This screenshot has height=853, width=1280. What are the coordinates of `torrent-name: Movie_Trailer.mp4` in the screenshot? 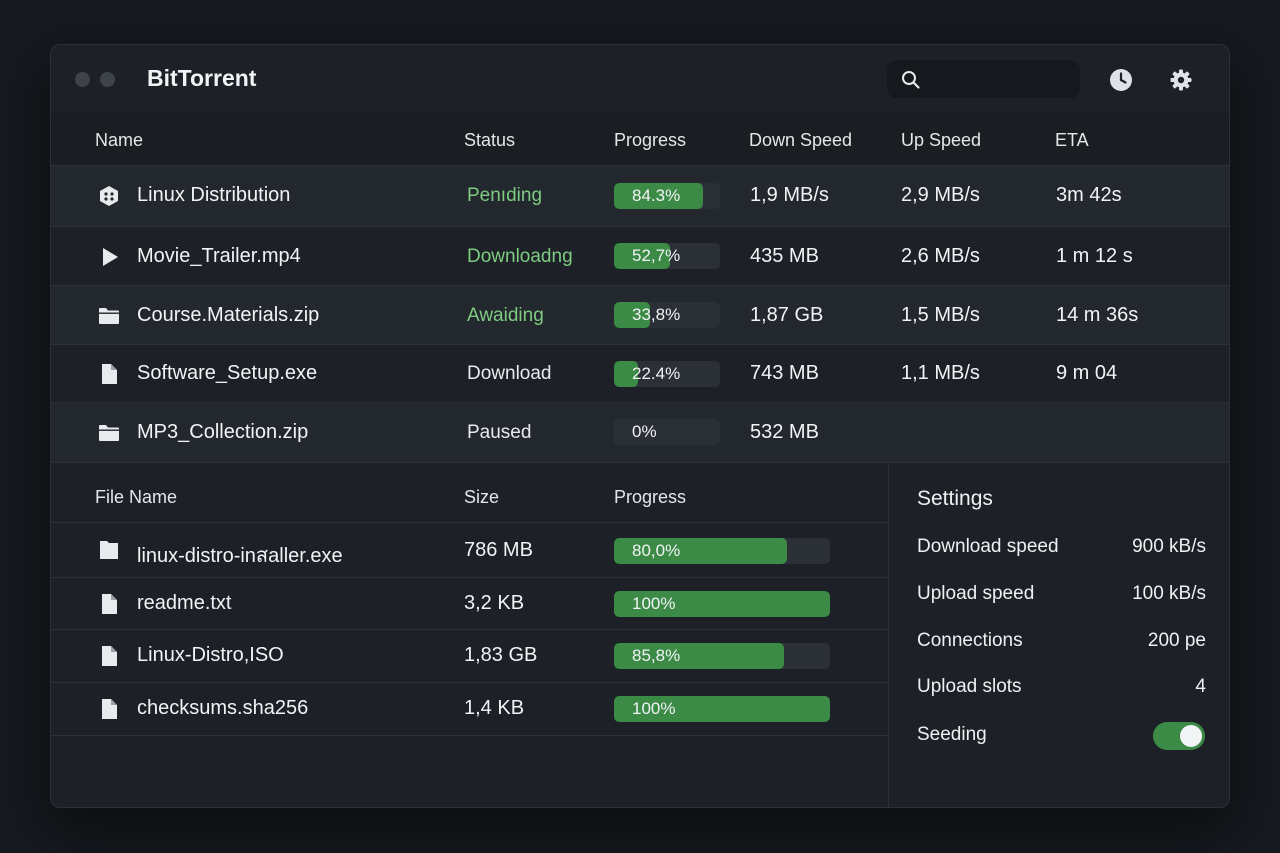 It's located at (219, 256).